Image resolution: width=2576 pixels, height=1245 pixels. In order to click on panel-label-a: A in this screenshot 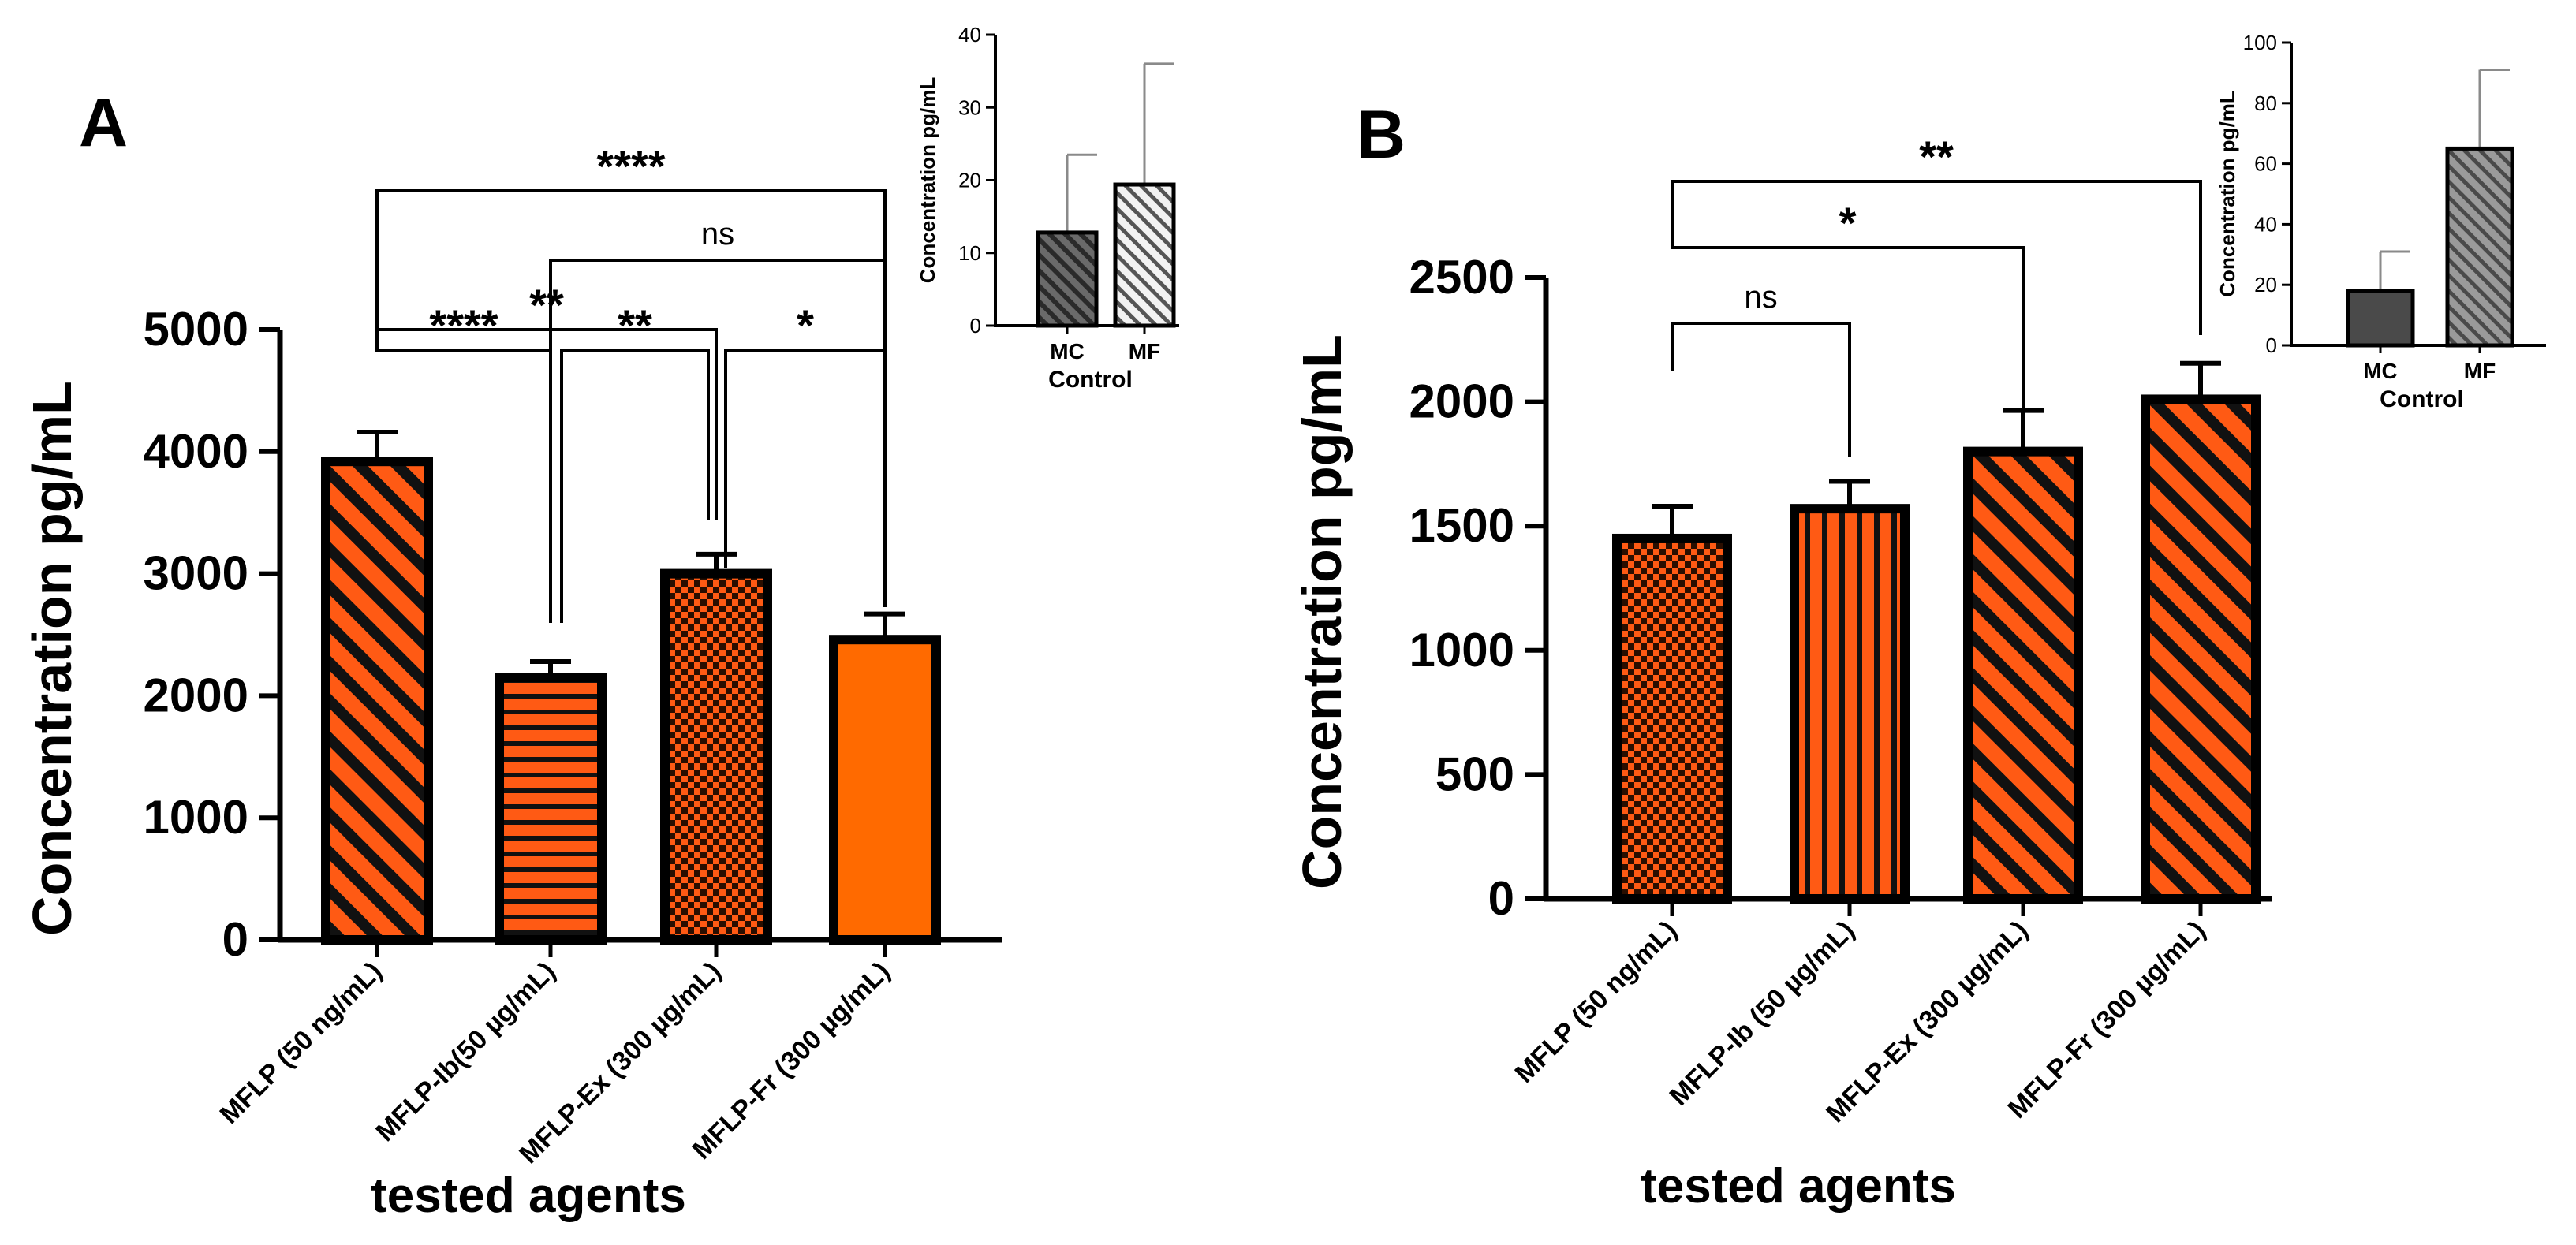, I will do `click(103, 123)`.